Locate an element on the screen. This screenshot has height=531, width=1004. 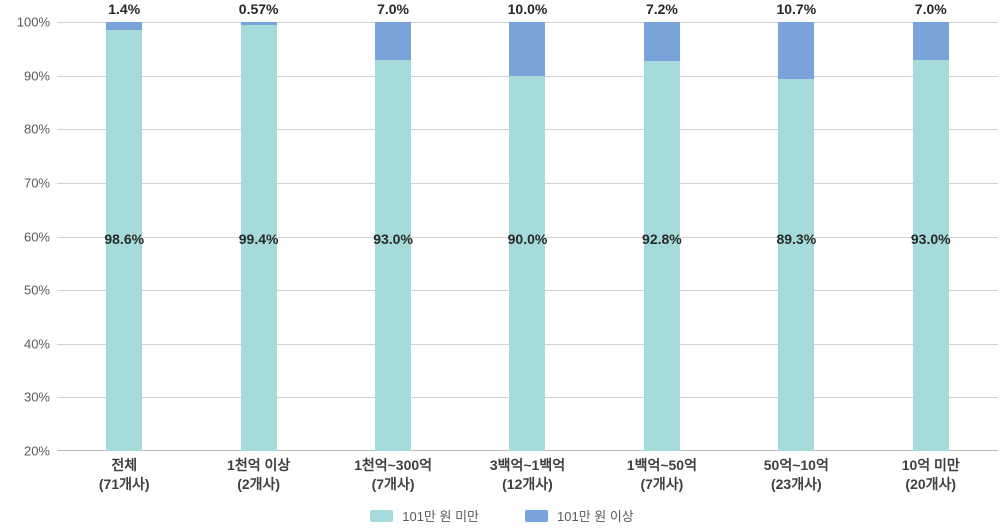
x-axis-label: 3백억~1백억 (12개사) is located at coordinates (527, 475).